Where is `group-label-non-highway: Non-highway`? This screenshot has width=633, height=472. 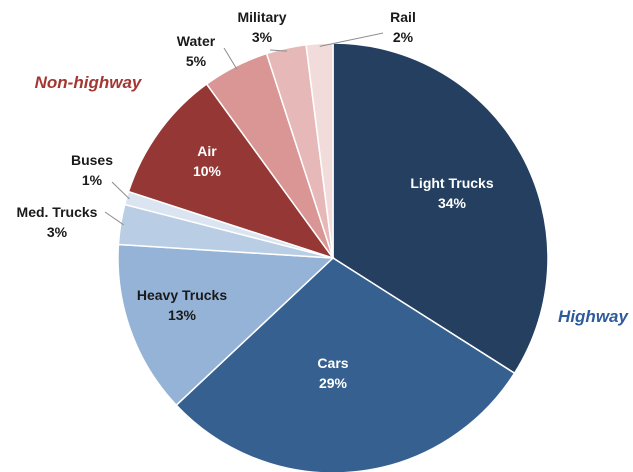
group-label-non-highway: Non-highway is located at coordinates (89, 82).